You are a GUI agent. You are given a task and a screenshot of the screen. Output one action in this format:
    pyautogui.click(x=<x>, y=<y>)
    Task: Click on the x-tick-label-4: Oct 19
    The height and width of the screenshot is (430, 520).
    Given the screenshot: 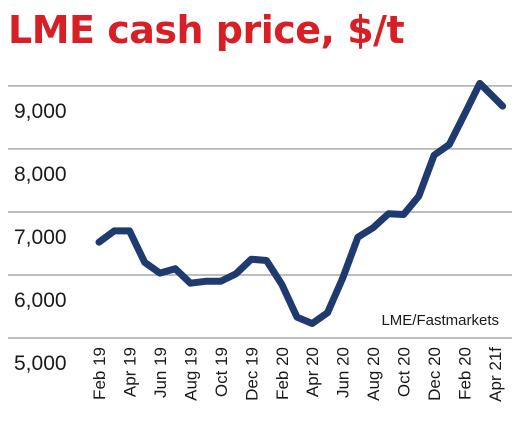 What is the action you would take?
    pyautogui.click(x=221, y=372)
    